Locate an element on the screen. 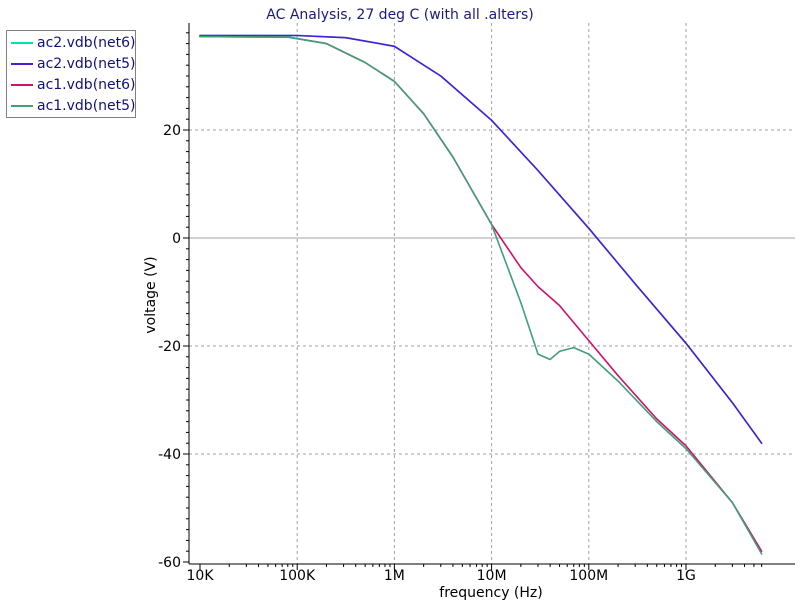  x-axis-label: frequency (Hz) is located at coordinates (490, 592).